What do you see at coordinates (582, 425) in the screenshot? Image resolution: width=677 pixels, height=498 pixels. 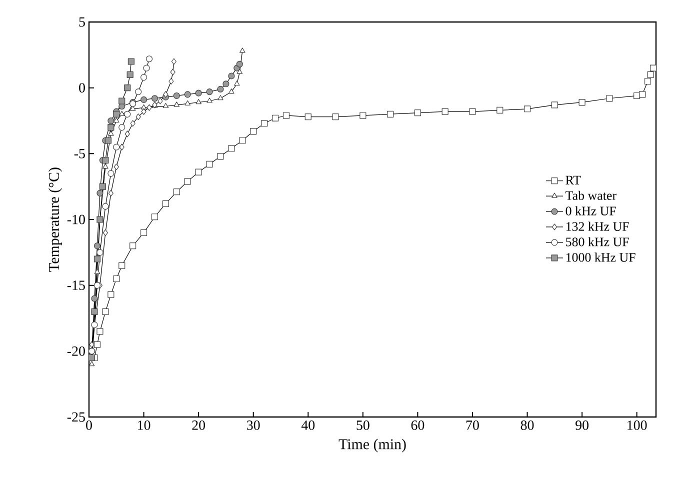 I see `x-tick-label: 90` at bounding box center [582, 425].